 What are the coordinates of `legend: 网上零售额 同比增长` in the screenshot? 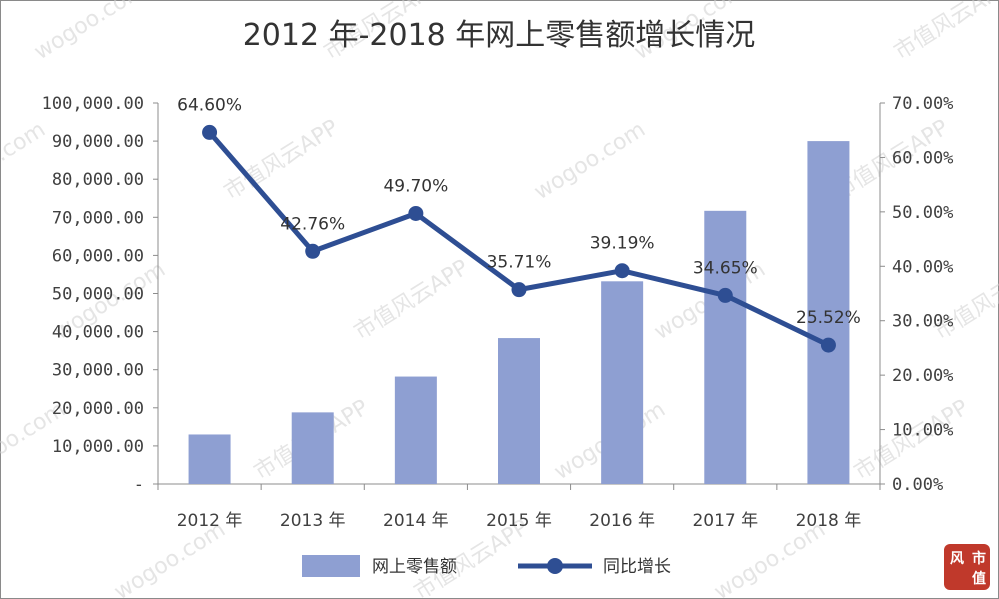 It's located at (486, 566).